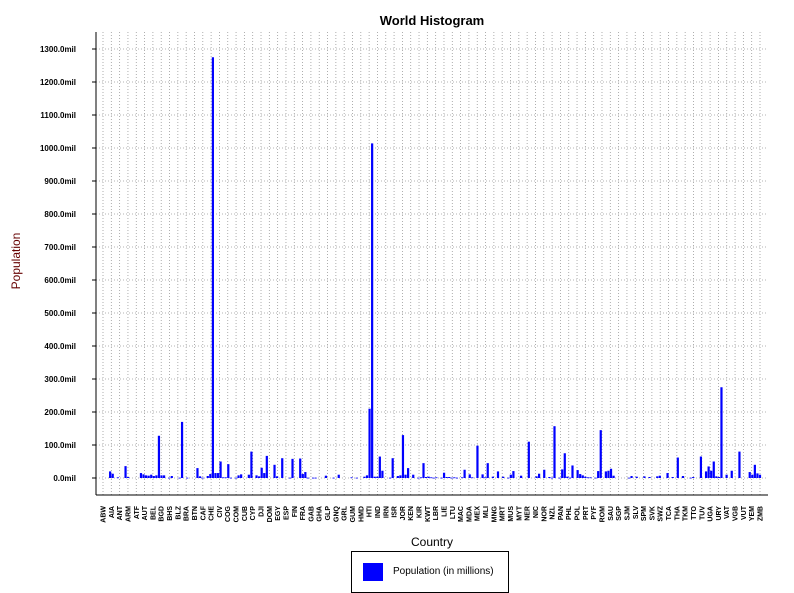 This screenshot has width=794, height=593. Describe the element at coordinates (320, 514) in the screenshot. I see `x-tick-label: GHA` at that location.